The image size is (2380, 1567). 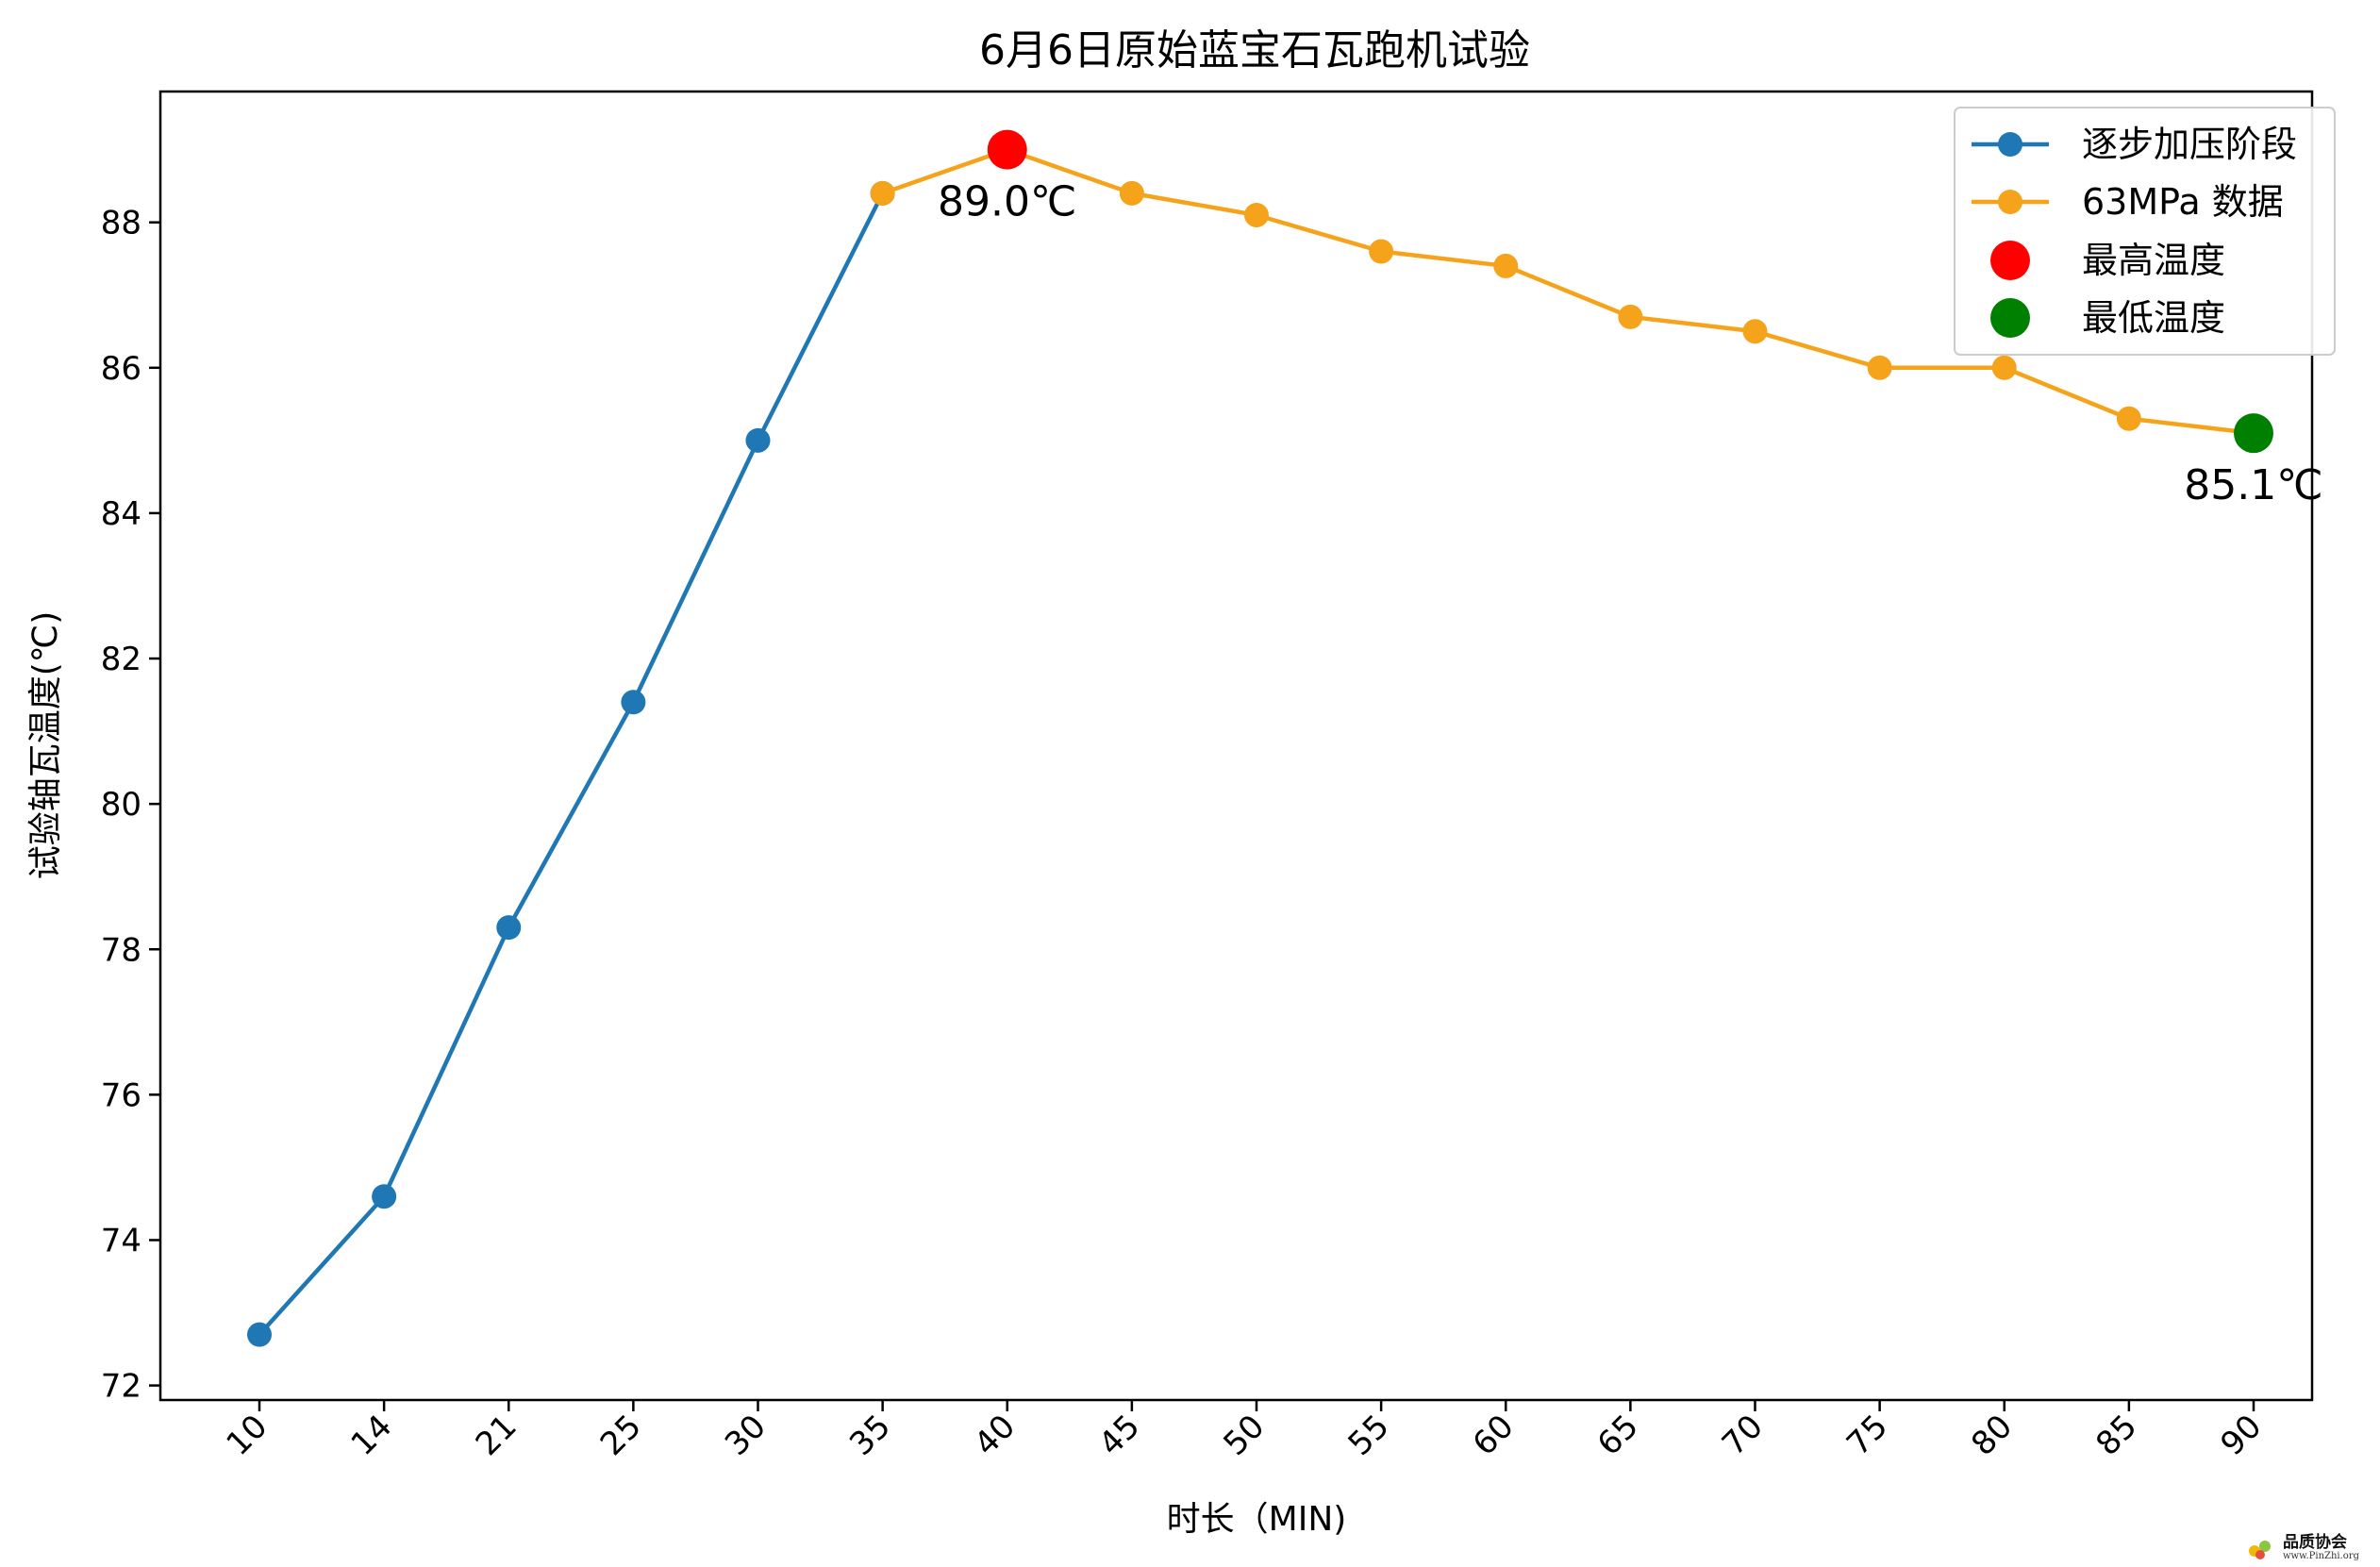 What do you see at coordinates (621, 1435) in the screenshot?
I see `x-tick-label: 25` at bounding box center [621, 1435].